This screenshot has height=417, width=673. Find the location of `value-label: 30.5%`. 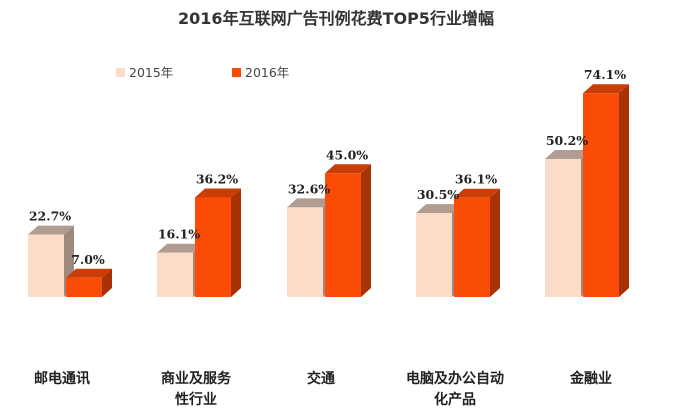

value-label: 30.5% is located at coordinates (438, 194).